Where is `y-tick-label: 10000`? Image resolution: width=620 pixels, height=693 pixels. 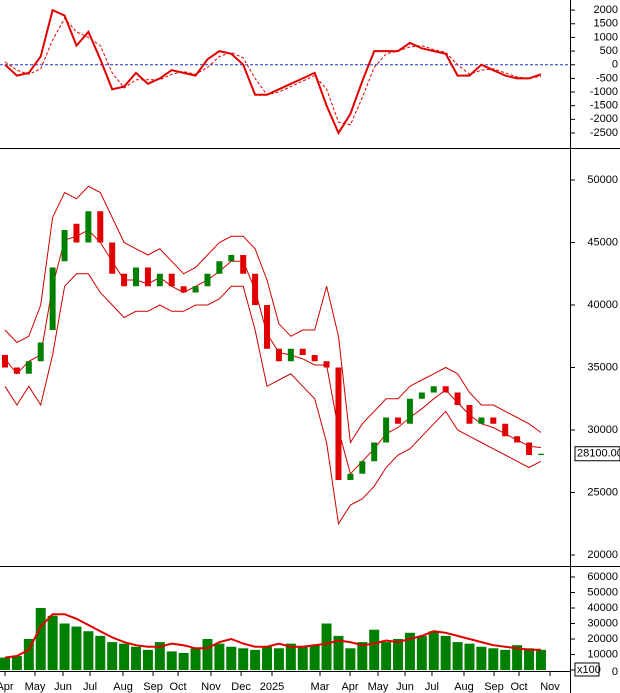 y-tick-label: 10000 is located at coordinates (602, 654).